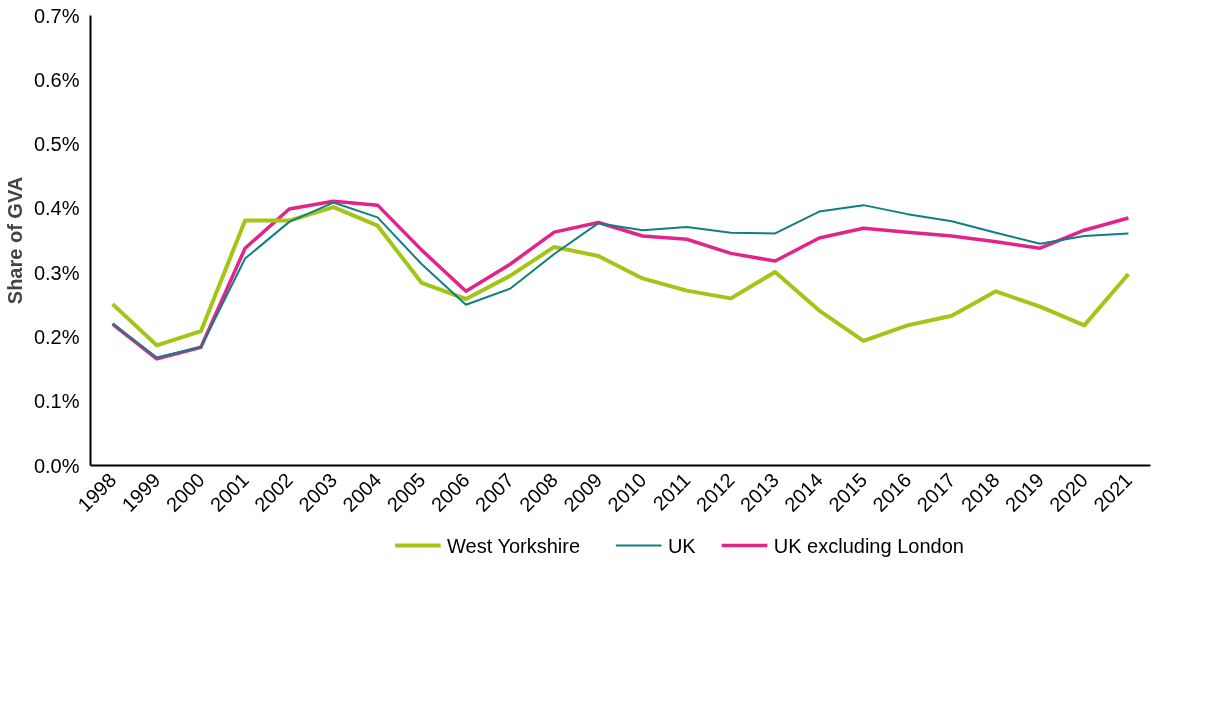 The image size is (1215, 701). I want to click on y-tick-label: 0.3%, so click(56, 272).